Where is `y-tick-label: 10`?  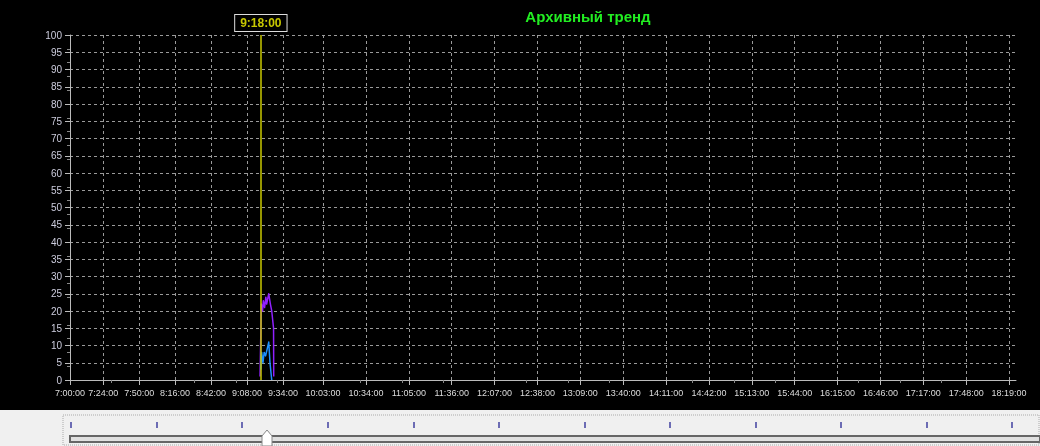 y-tick-label: 10 is located at coordinates (56, 345).